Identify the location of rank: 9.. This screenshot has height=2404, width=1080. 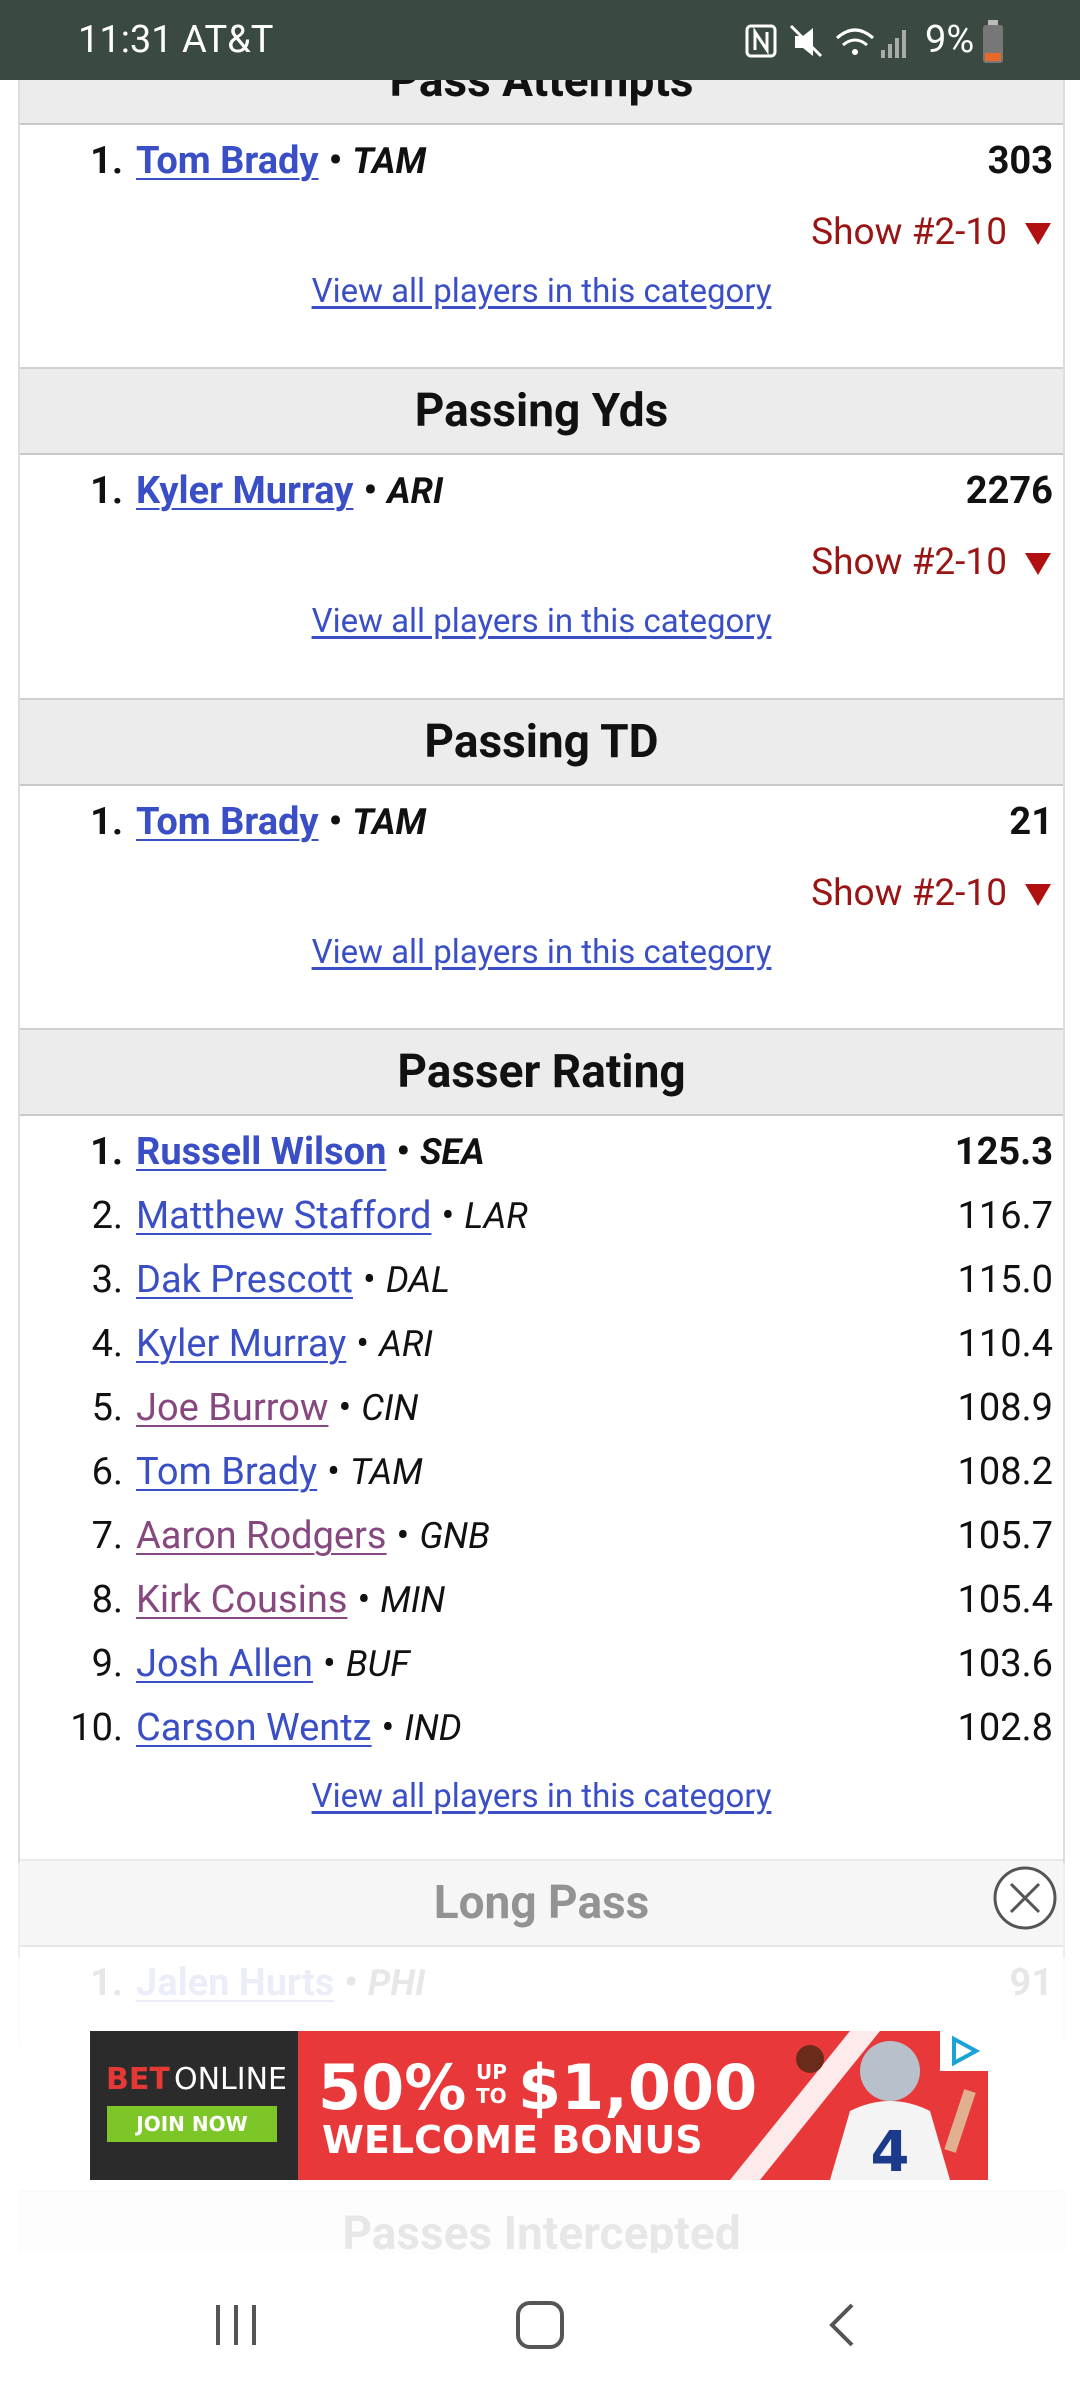
(107, 1664).